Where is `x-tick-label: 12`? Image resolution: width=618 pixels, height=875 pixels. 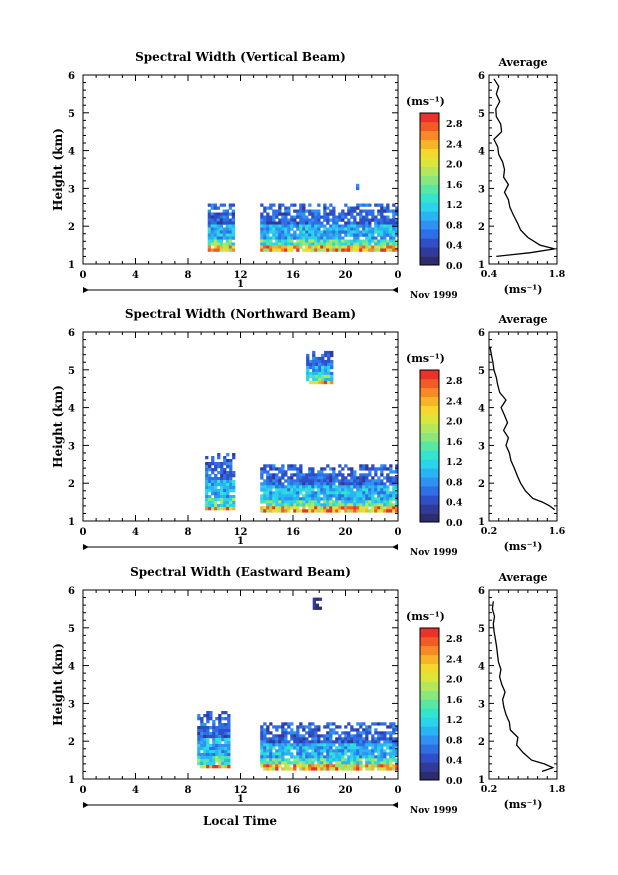 x-tick-label: 12 is located at coordinates (241, 532).